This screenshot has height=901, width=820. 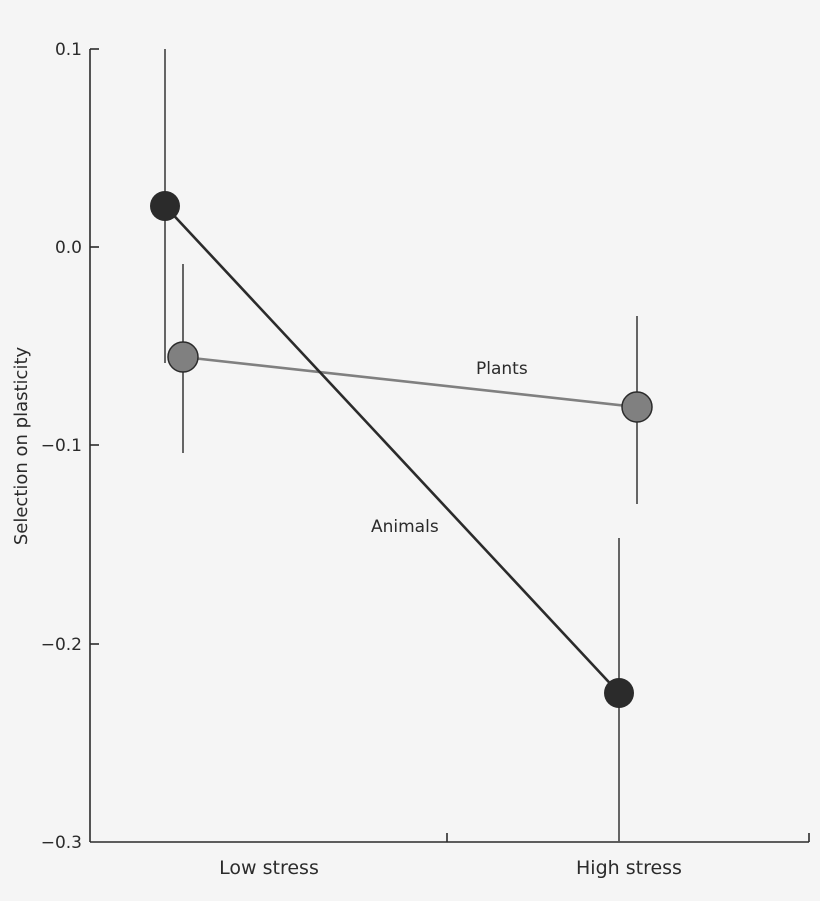 What do you see at coordinates (183, 357) in the screenshot?
I see `plants-point-low-stress` at bounding box center [183, 357].